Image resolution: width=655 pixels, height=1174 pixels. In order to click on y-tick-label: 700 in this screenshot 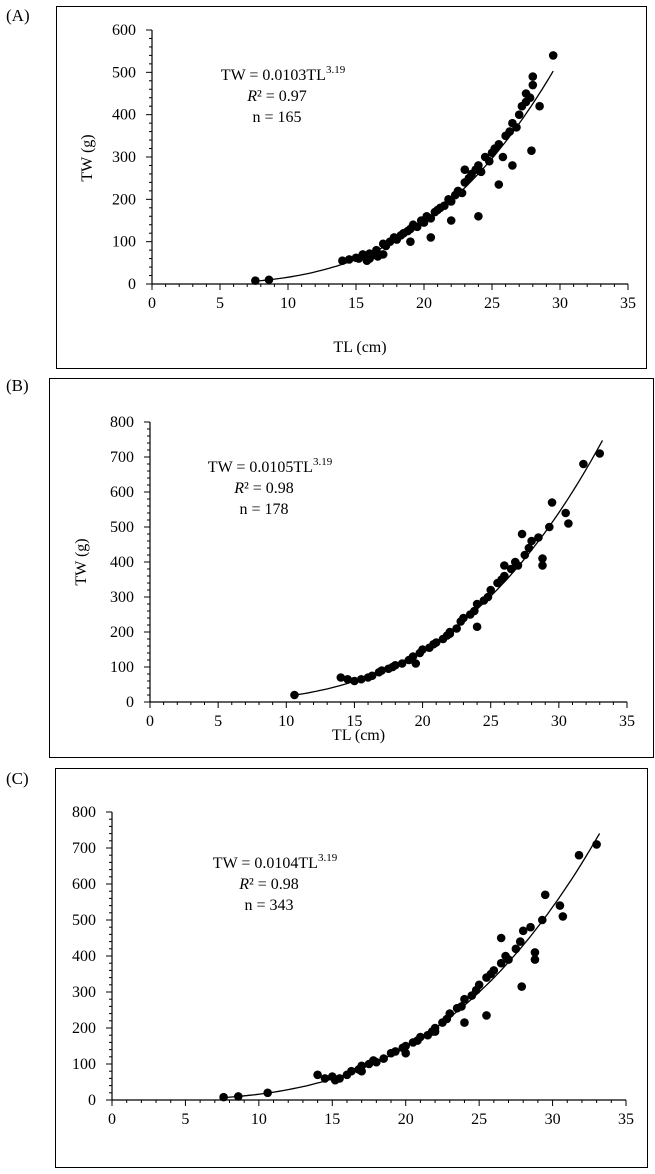, I will do `click(122, 457)`.